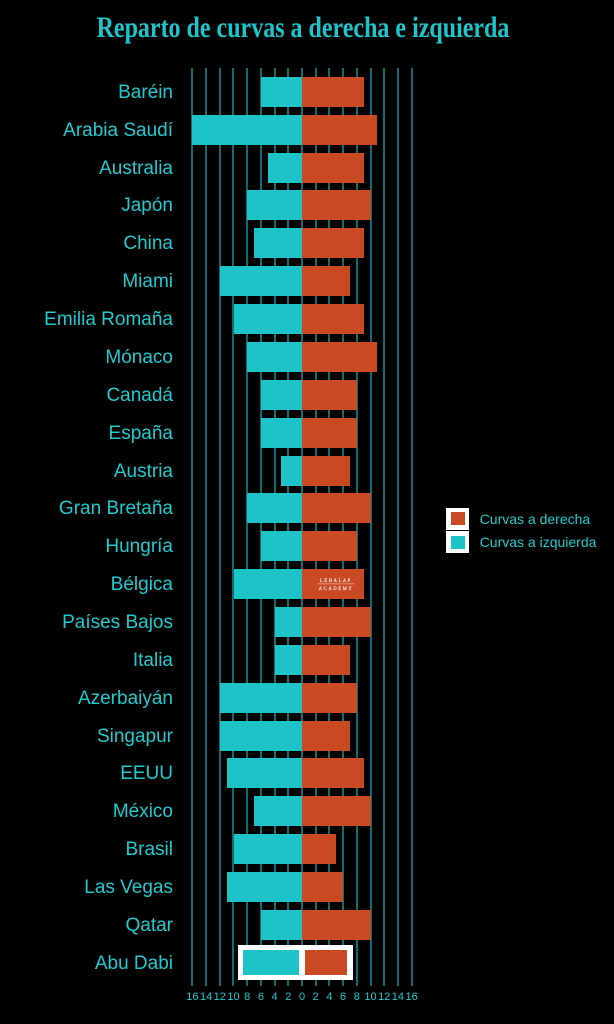 This screenshot has width=614, height=1024. I want to click on svg-text: LEBALAP, so click(336, 581).